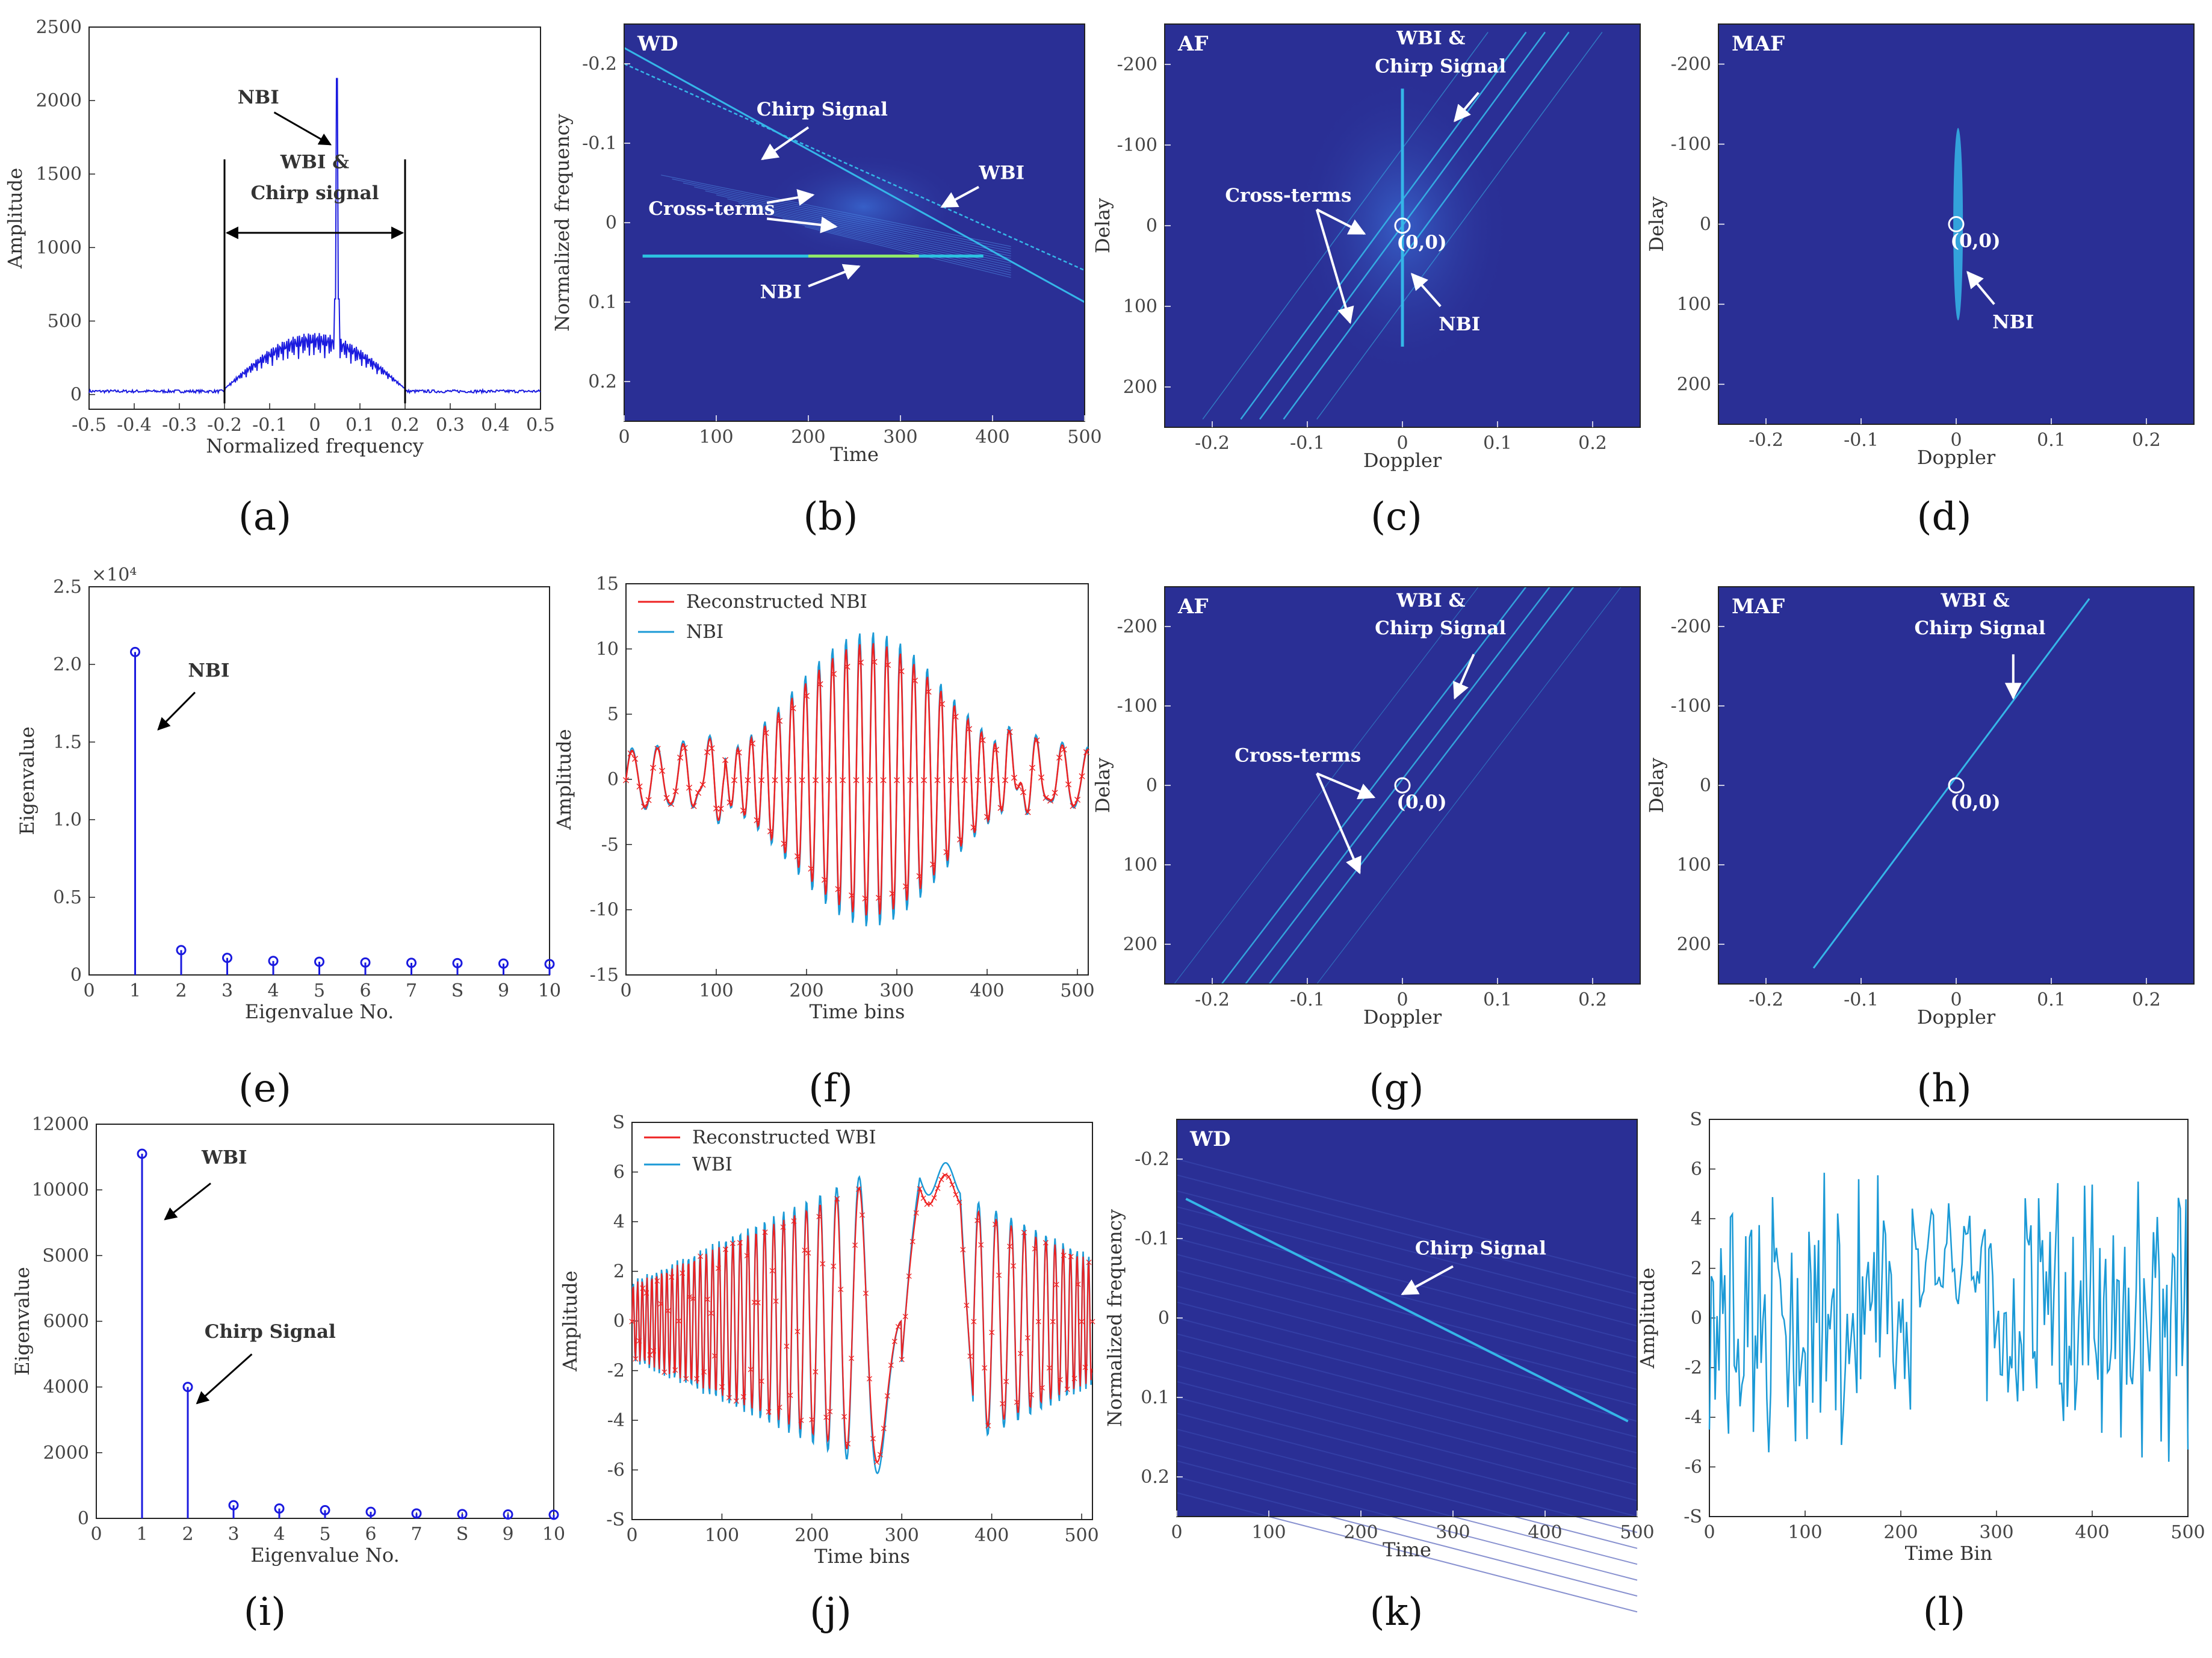  What do you see at coordinates (59, 247) in the screenshot?
I see `y-tick-label: 1000` at bounding box center [59, 247].